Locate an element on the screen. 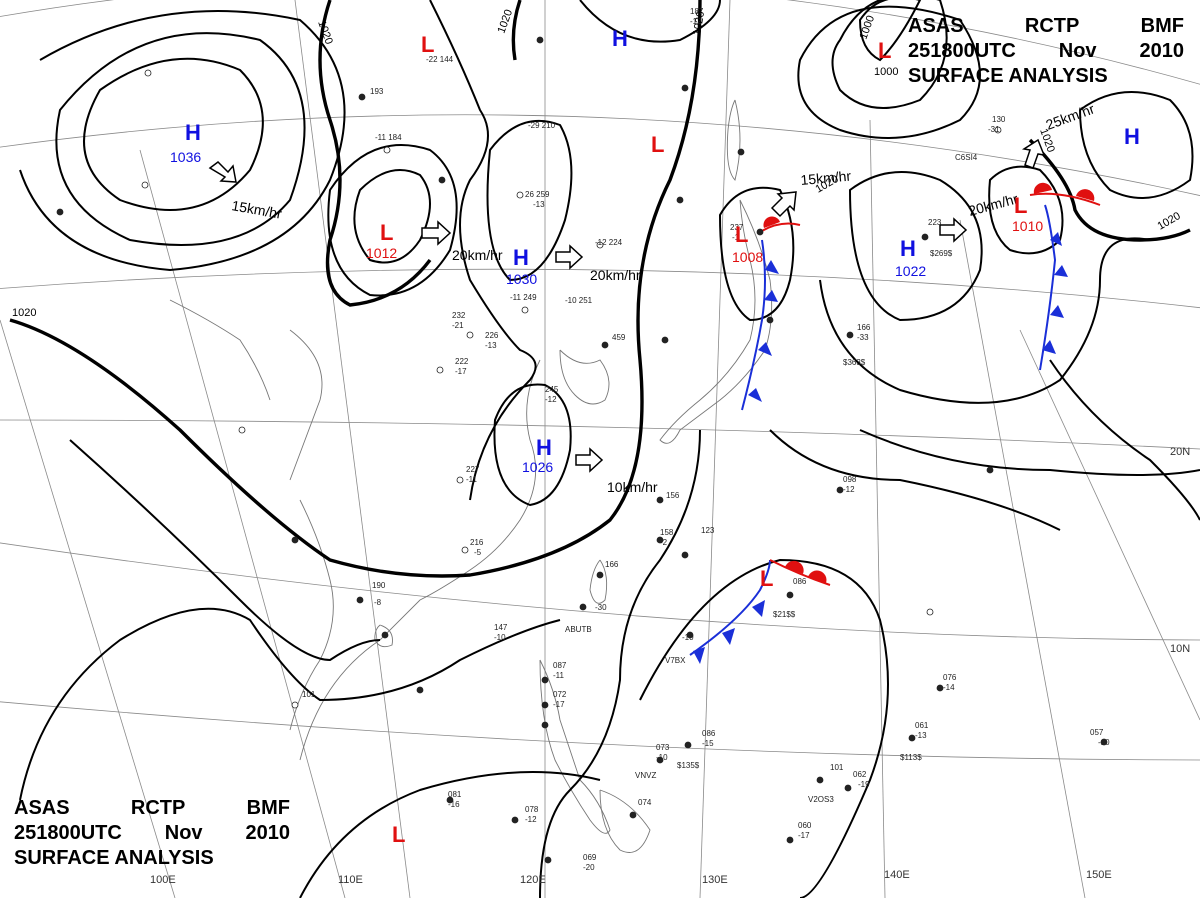 This screenshot has height=898, width=1200. chart-title: SURFACE ANALYSIS is located at coordinates (1008, 76).